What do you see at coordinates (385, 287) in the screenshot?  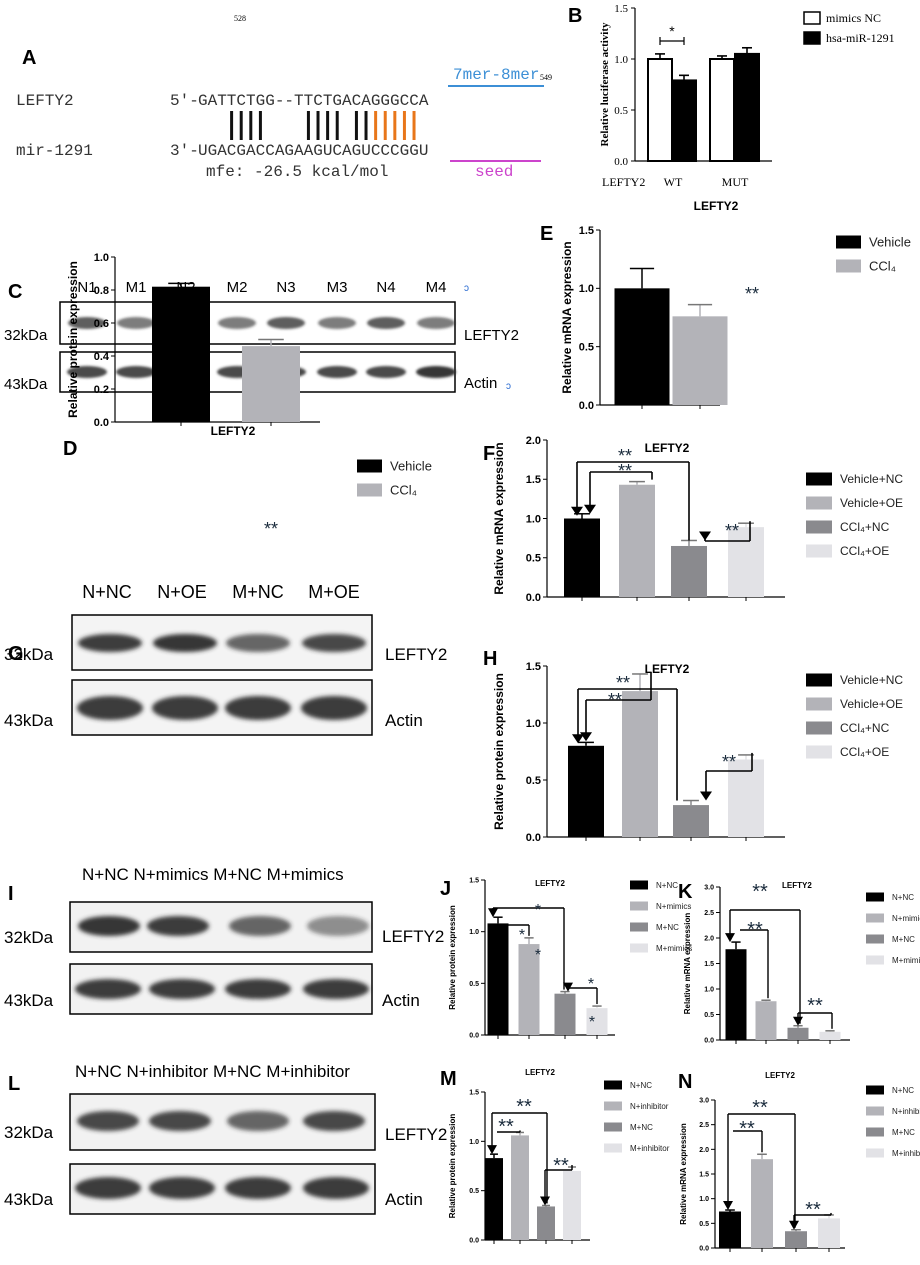 I see `lane-label-n4: N4` at bounding box center [385, 287].